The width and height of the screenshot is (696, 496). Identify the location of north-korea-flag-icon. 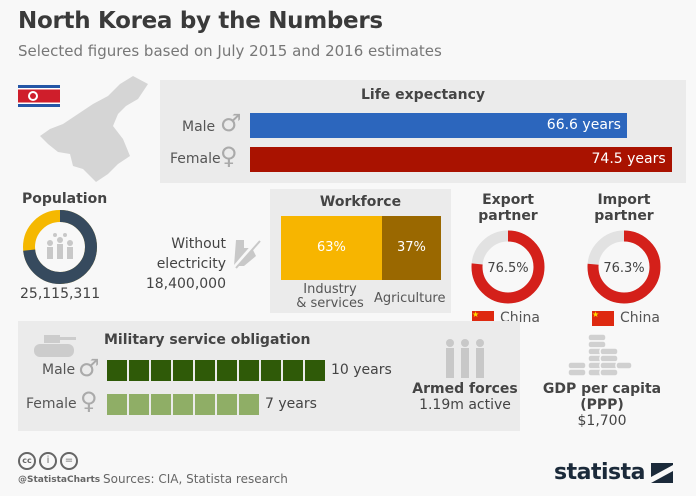
(39, 96).